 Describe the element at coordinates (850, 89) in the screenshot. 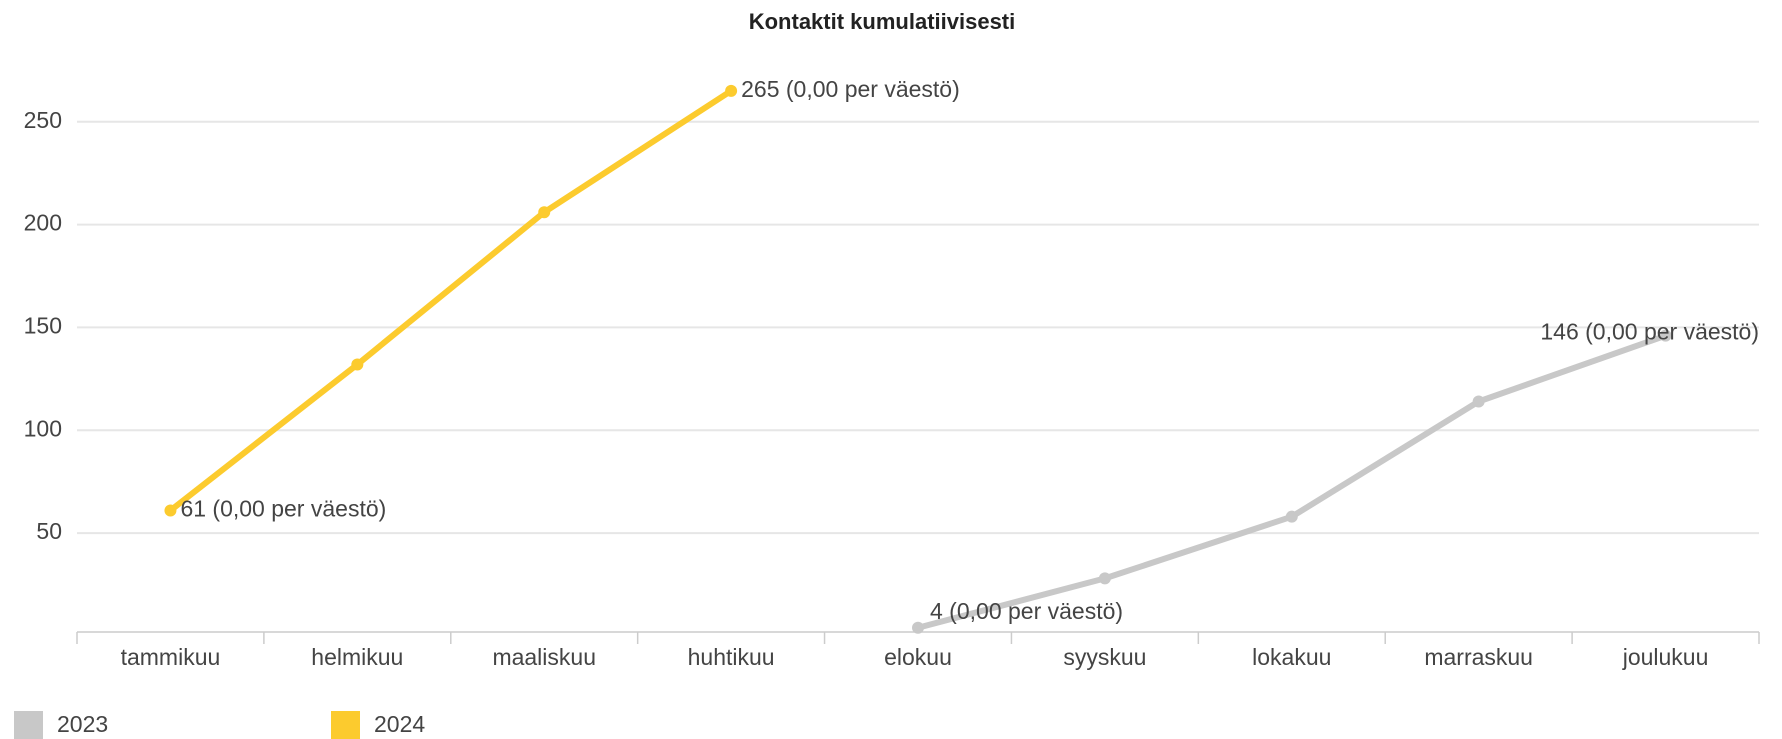

I see `data-label: 265 (0,00 per väestö)` at that location.